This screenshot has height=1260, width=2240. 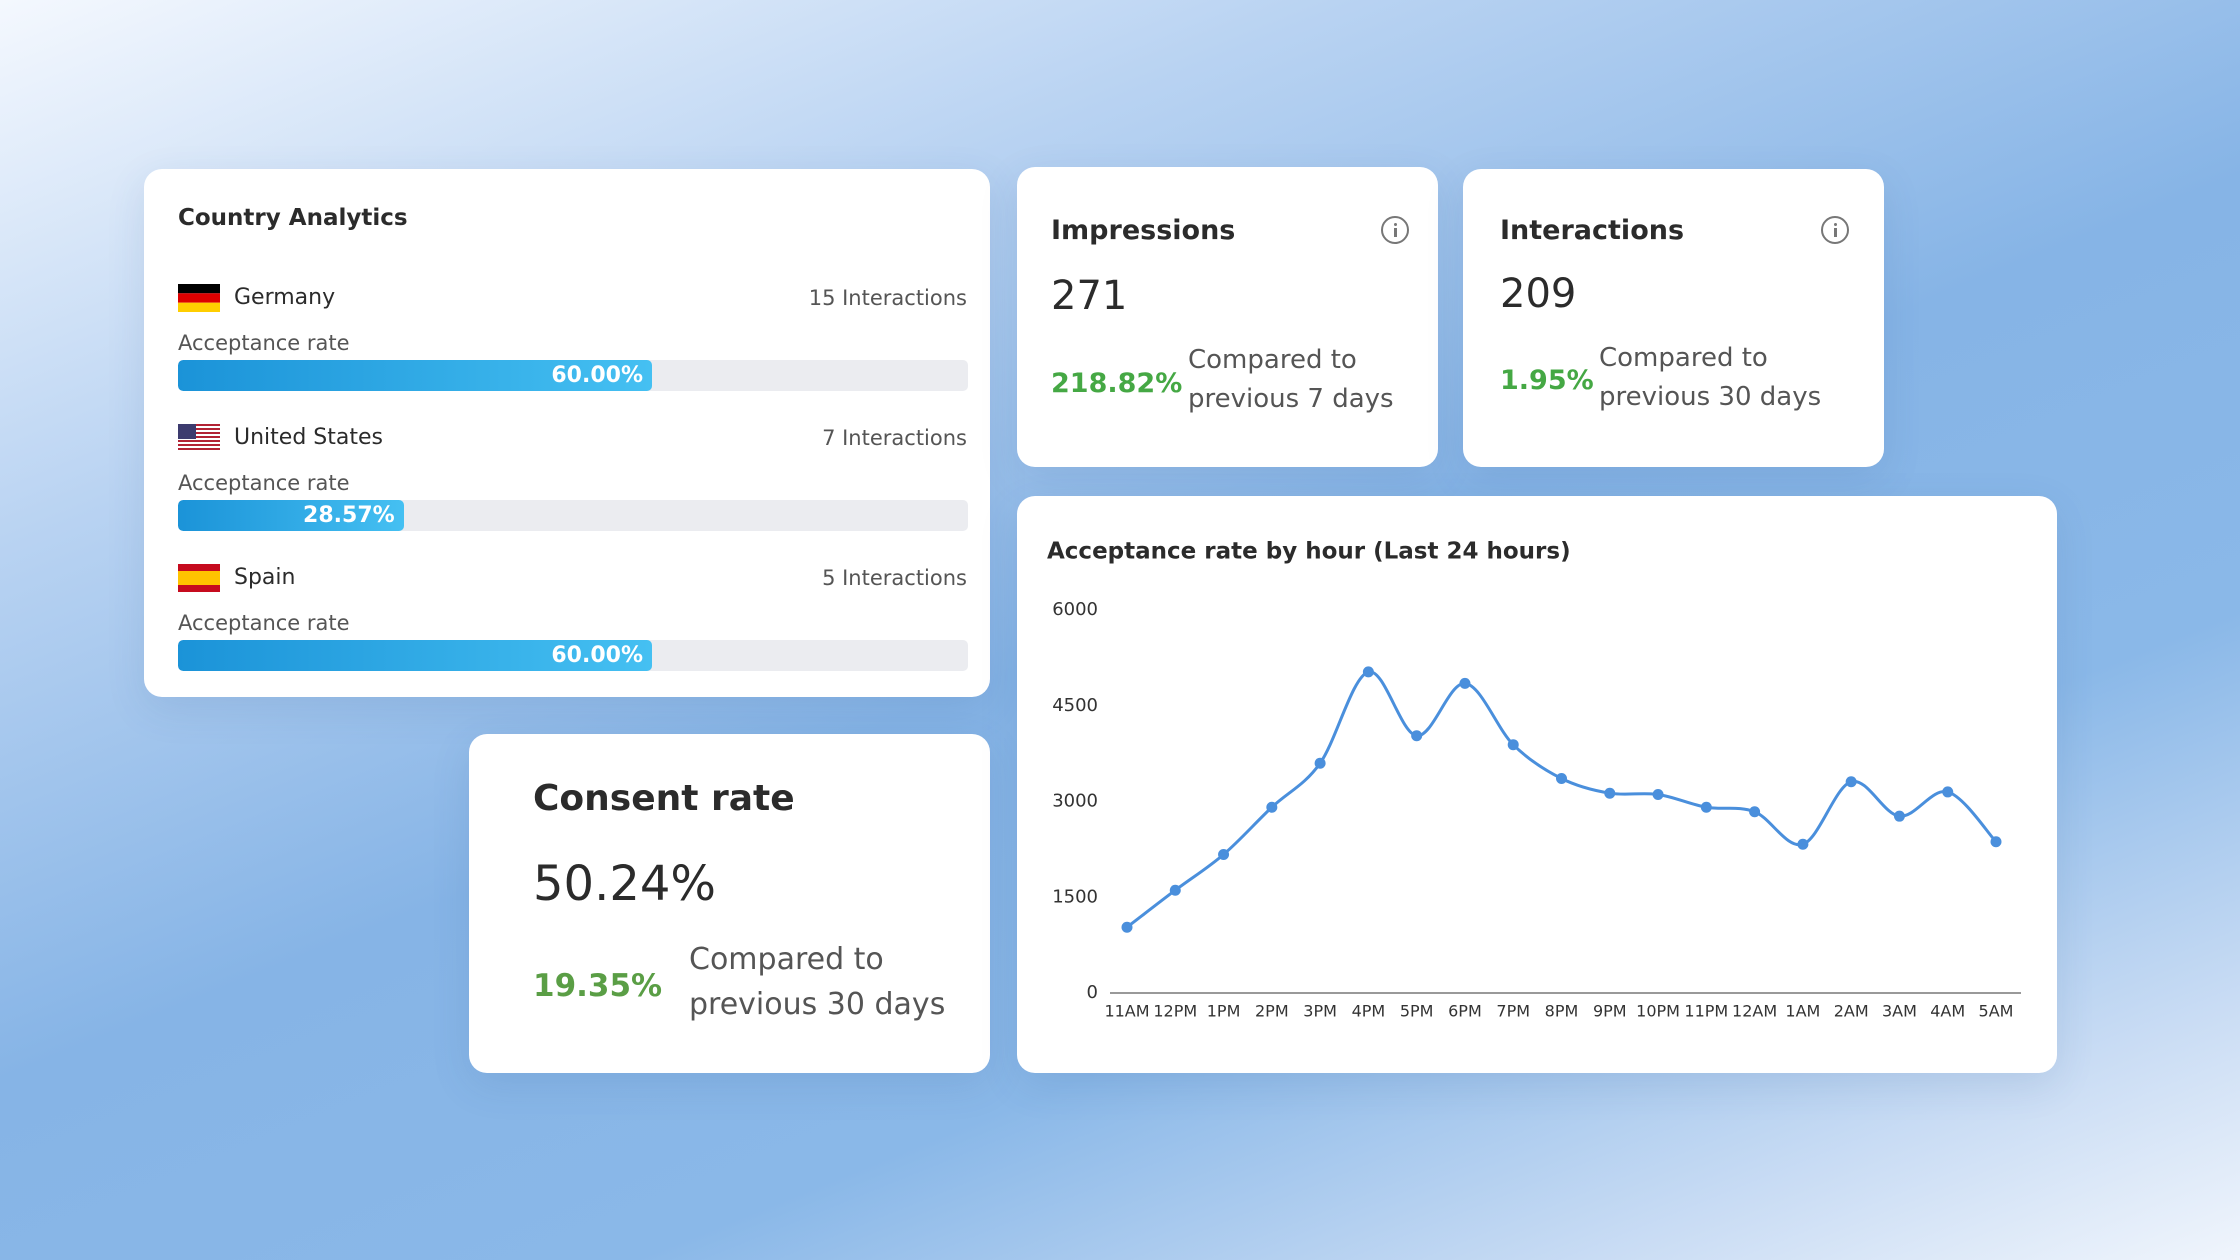 What do you see at coordinates (625, 884) in the screenshot?
I see `metric-value: 50.24%` at bounding box center [625, 884].